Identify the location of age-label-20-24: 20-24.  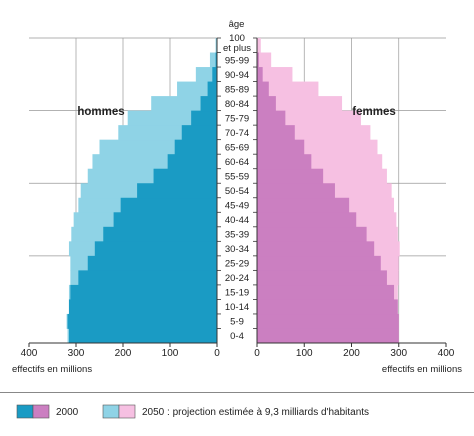
(237, 278).